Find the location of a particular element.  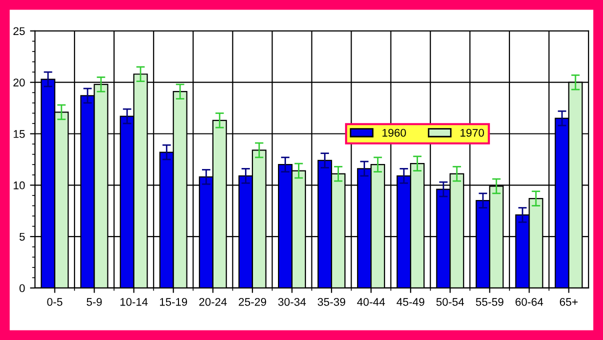

x-tick-label: 55-59 is located at coordinates (490, 302).